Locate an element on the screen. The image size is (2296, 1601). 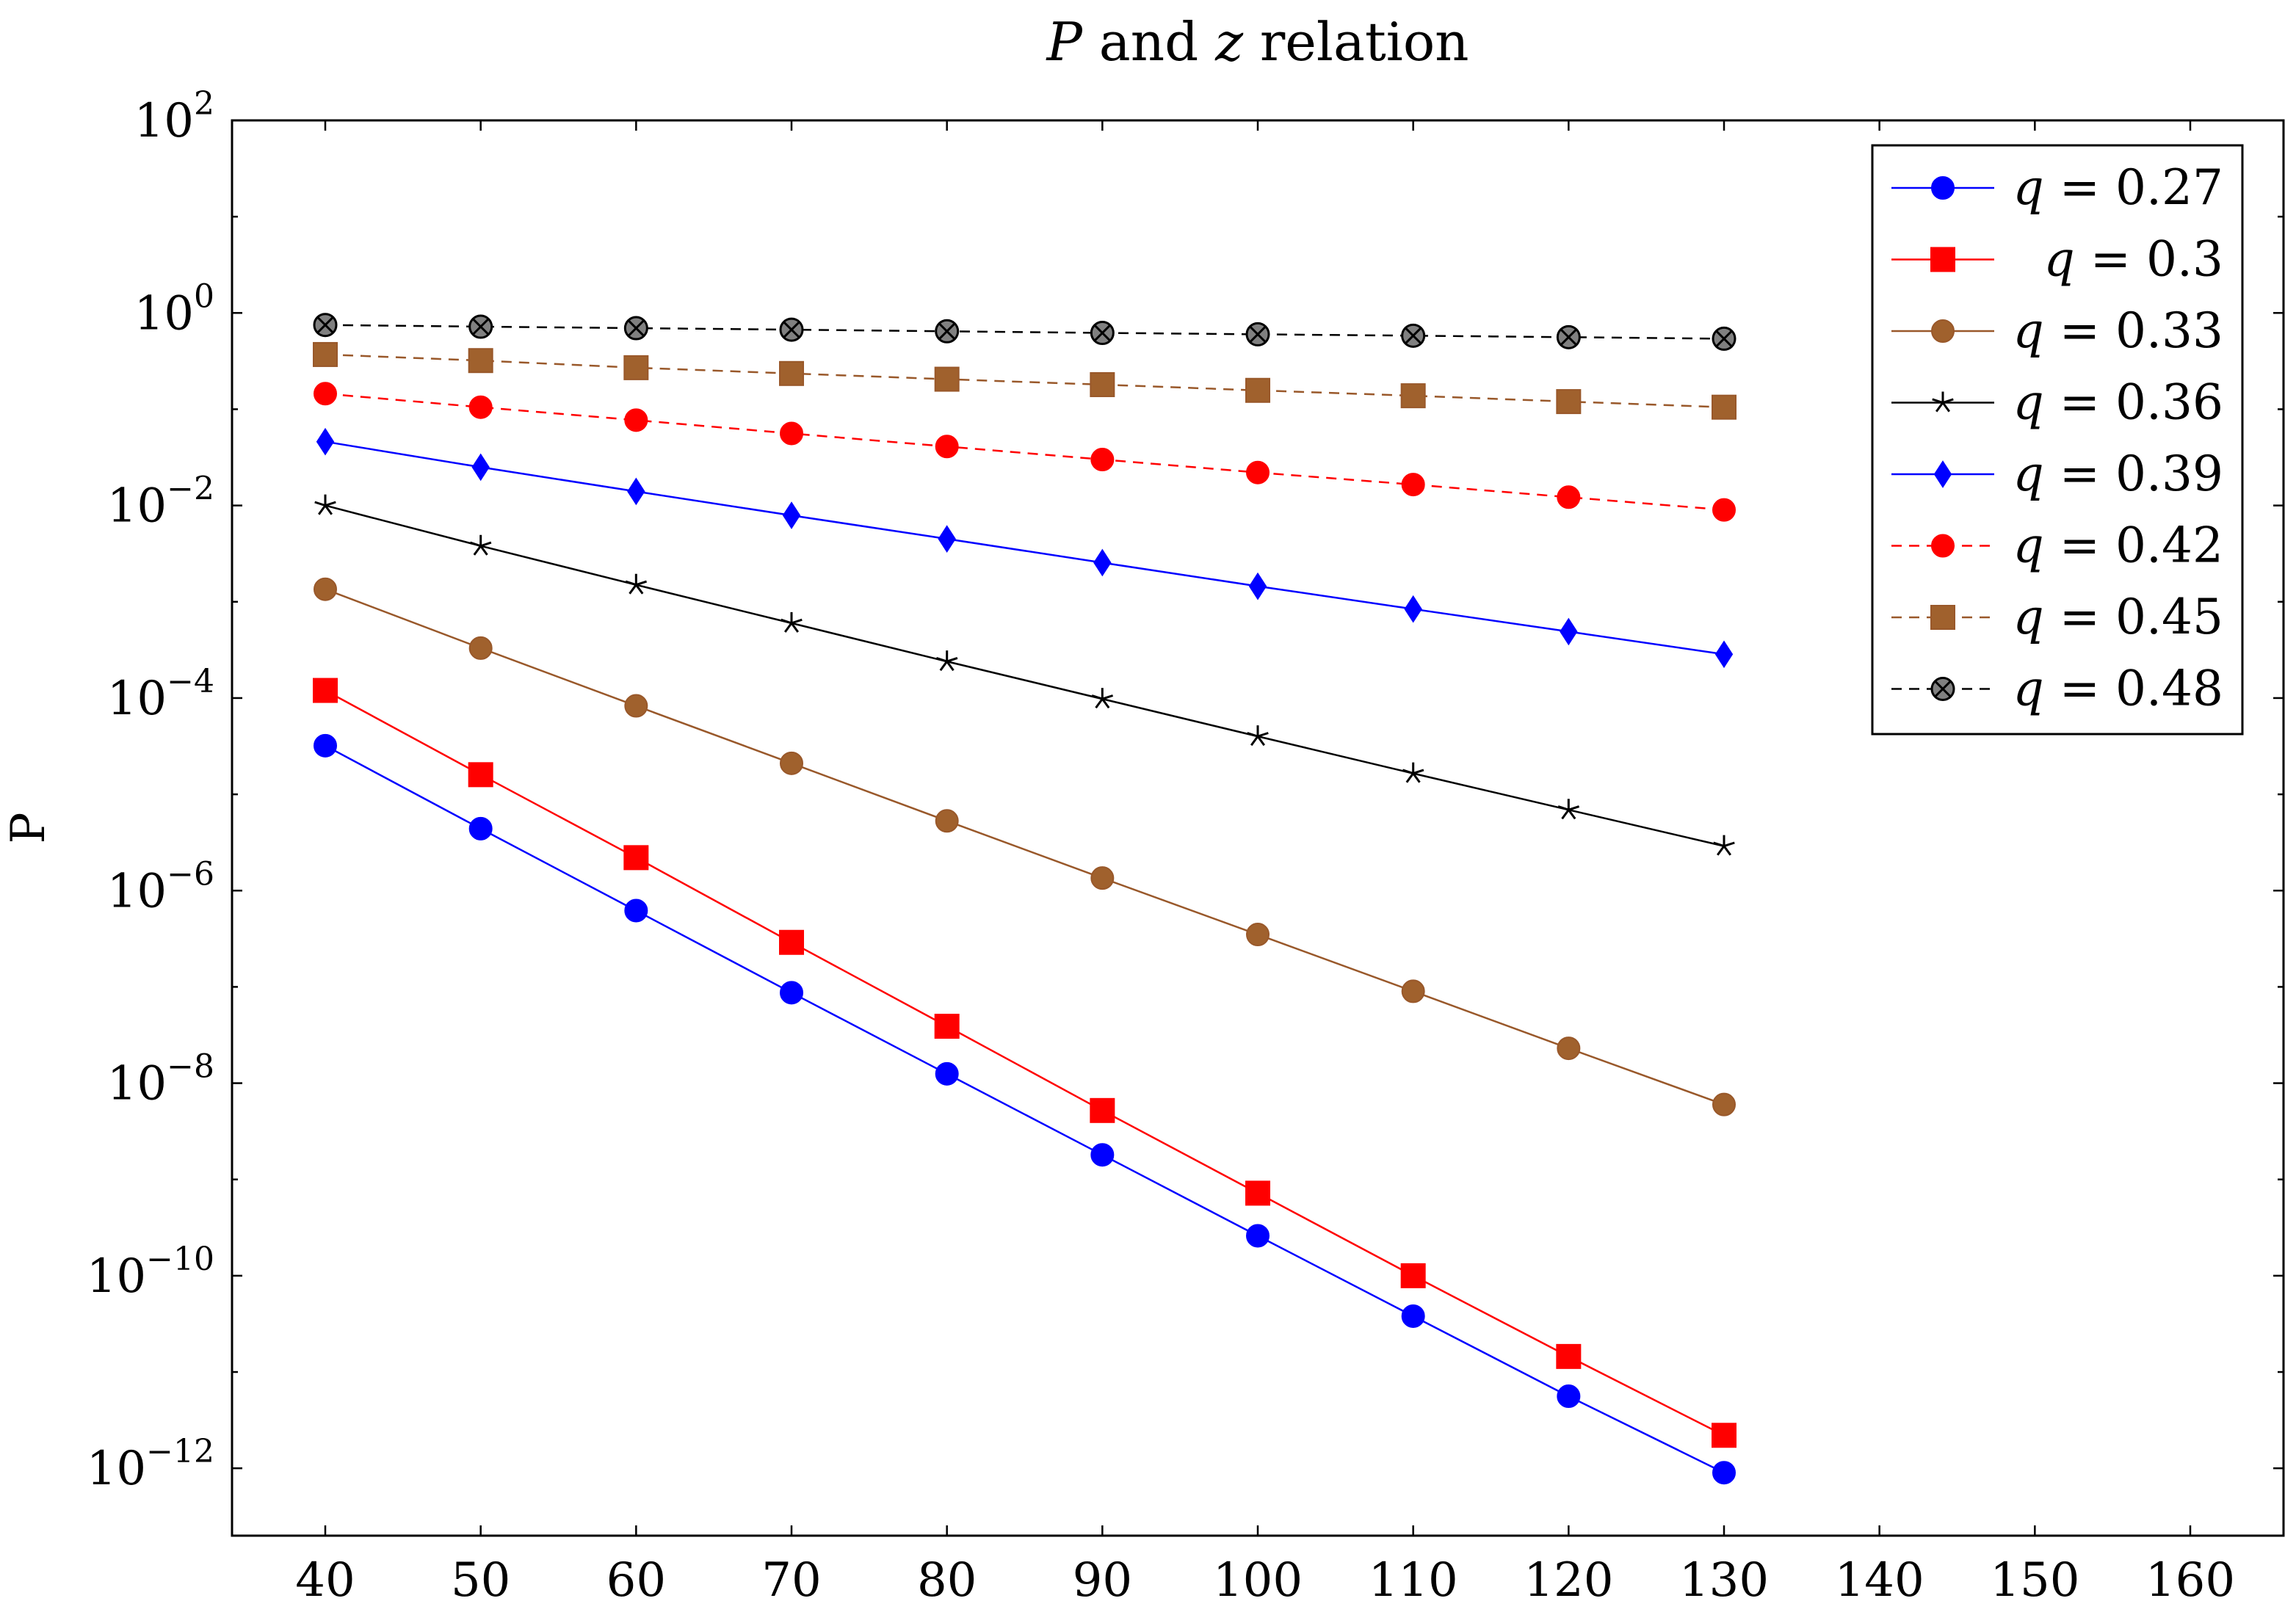
legend-entry: q = 0.45 is located at coordinates (2057, 617).